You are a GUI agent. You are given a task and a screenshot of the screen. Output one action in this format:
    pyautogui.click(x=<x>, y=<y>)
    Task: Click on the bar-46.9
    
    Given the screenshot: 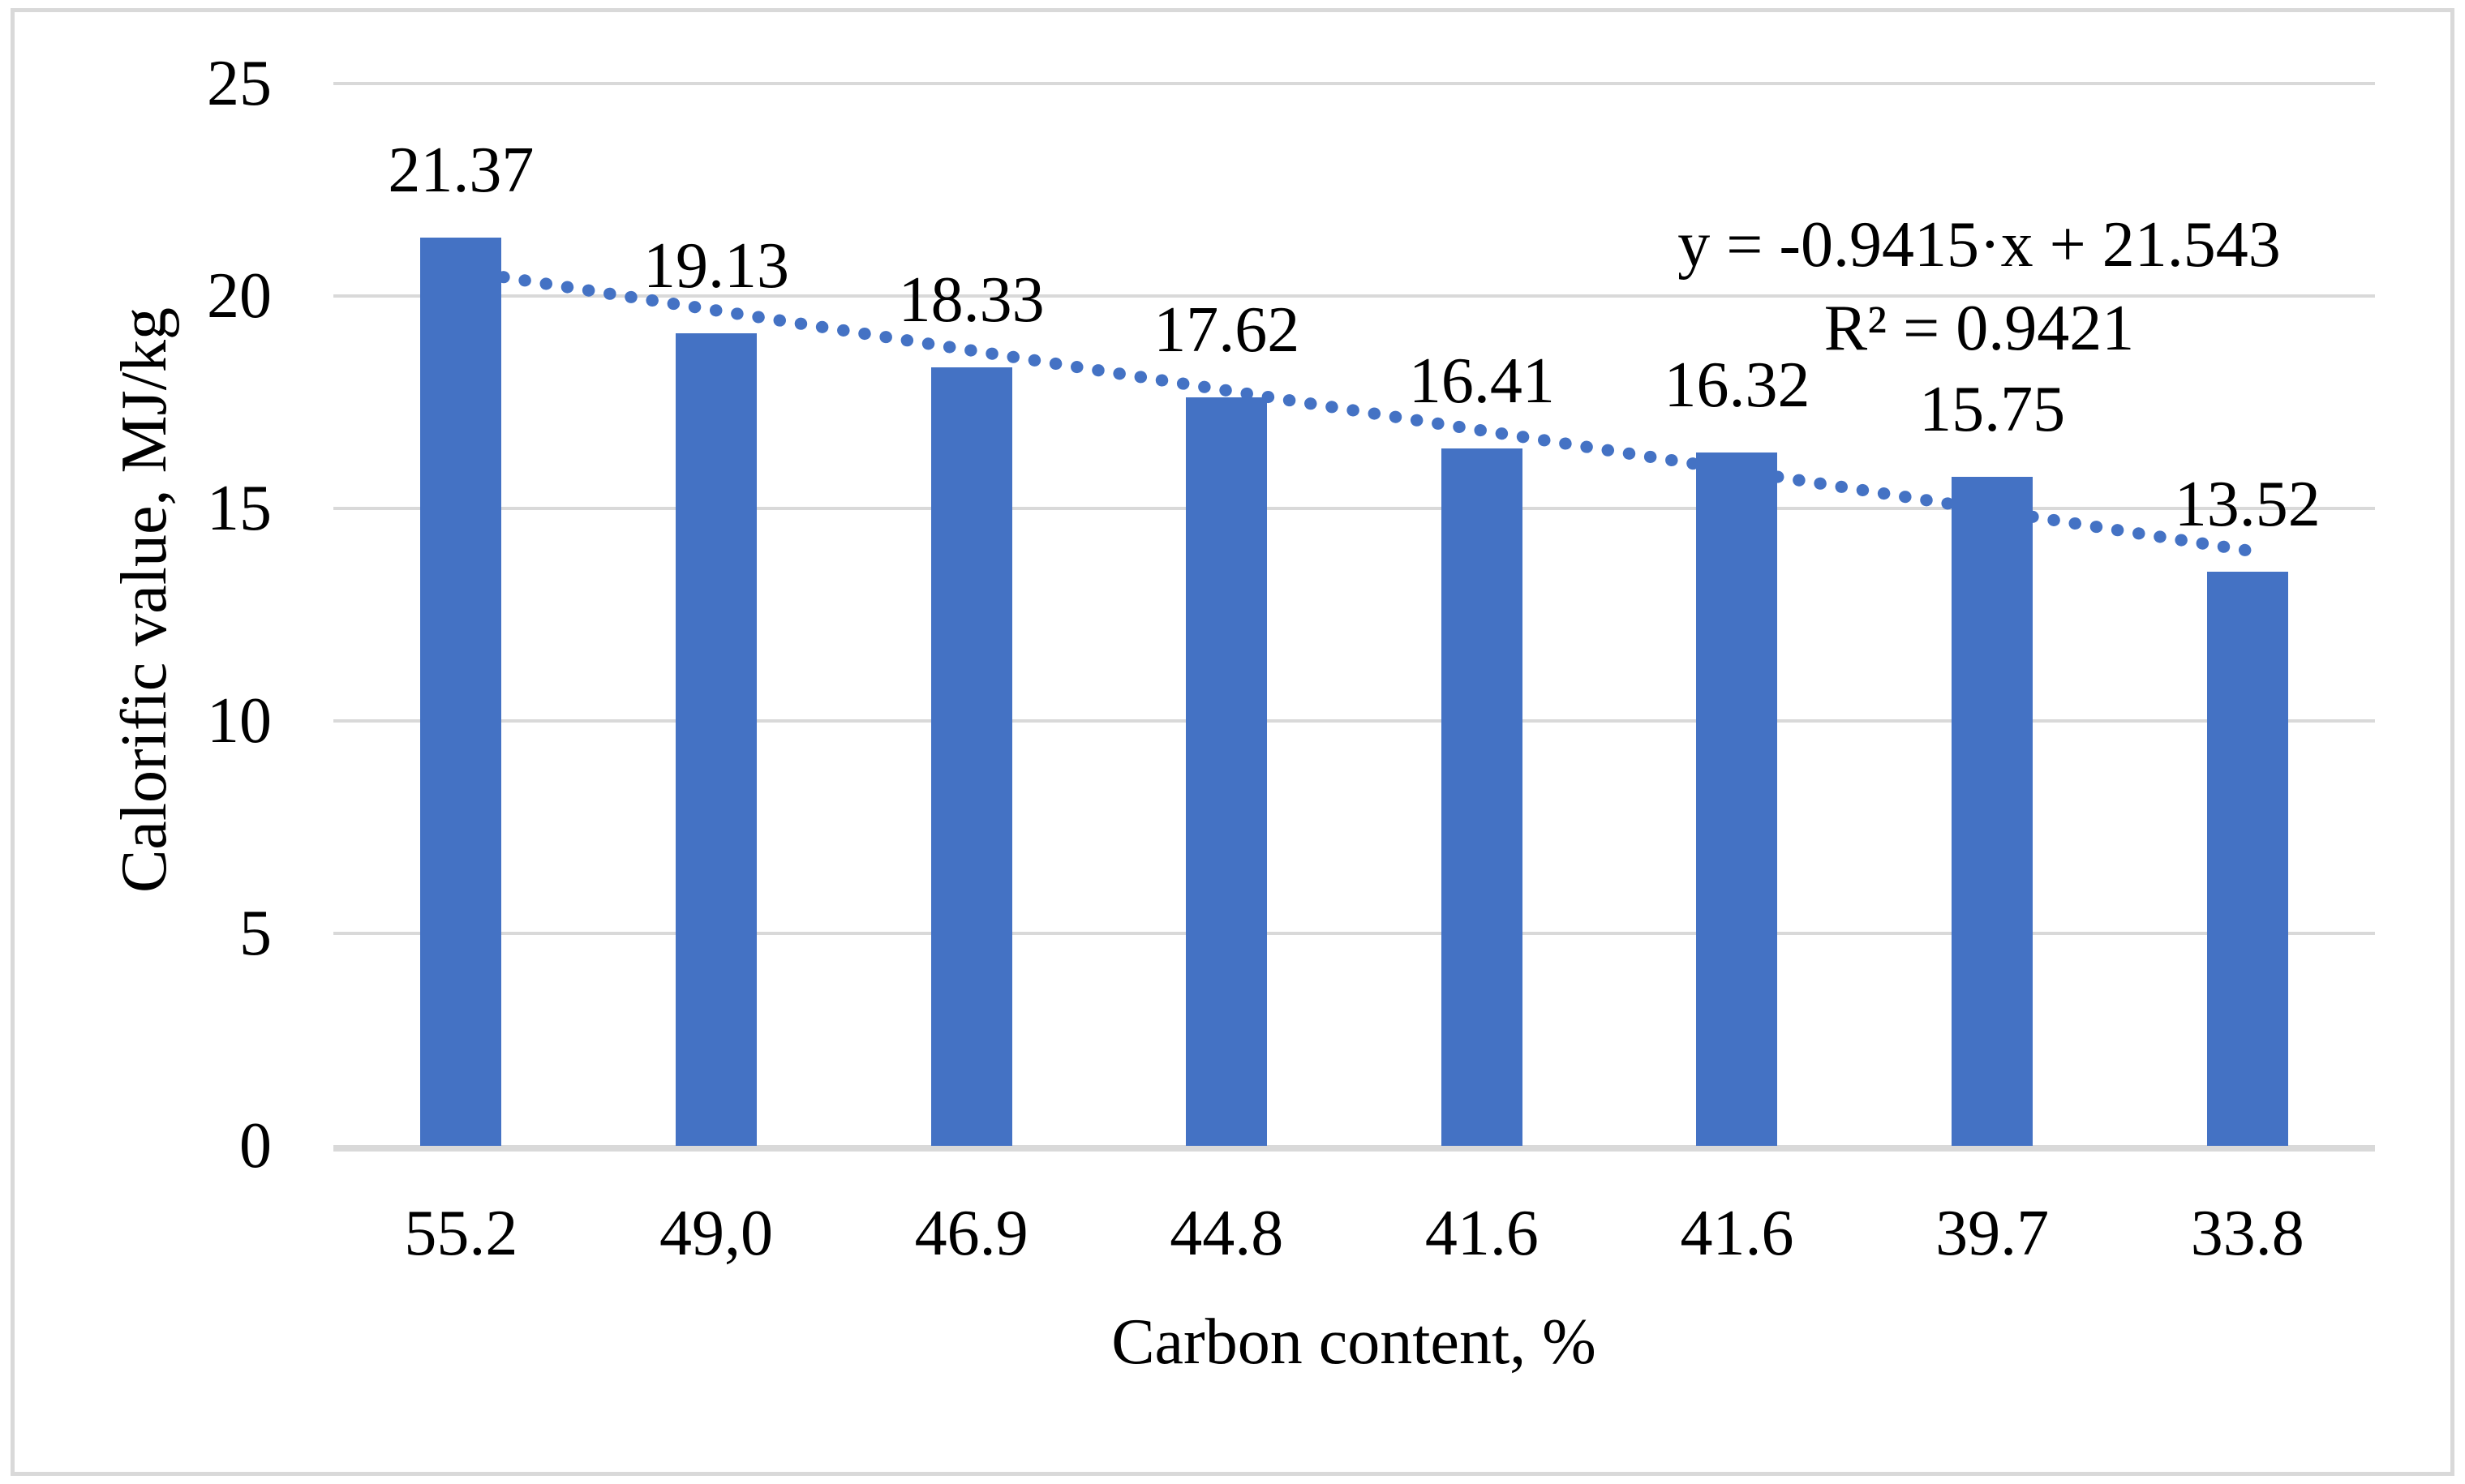 What is the action you would take?
    pyautogui.click(x=971, y=756)
    